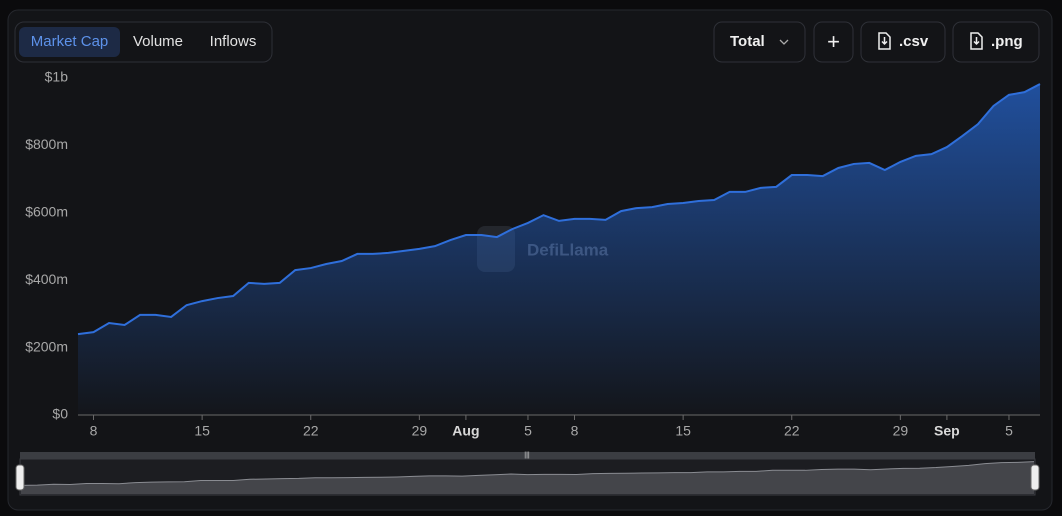  I want to click on button-label: .csv, so click(914, 41).